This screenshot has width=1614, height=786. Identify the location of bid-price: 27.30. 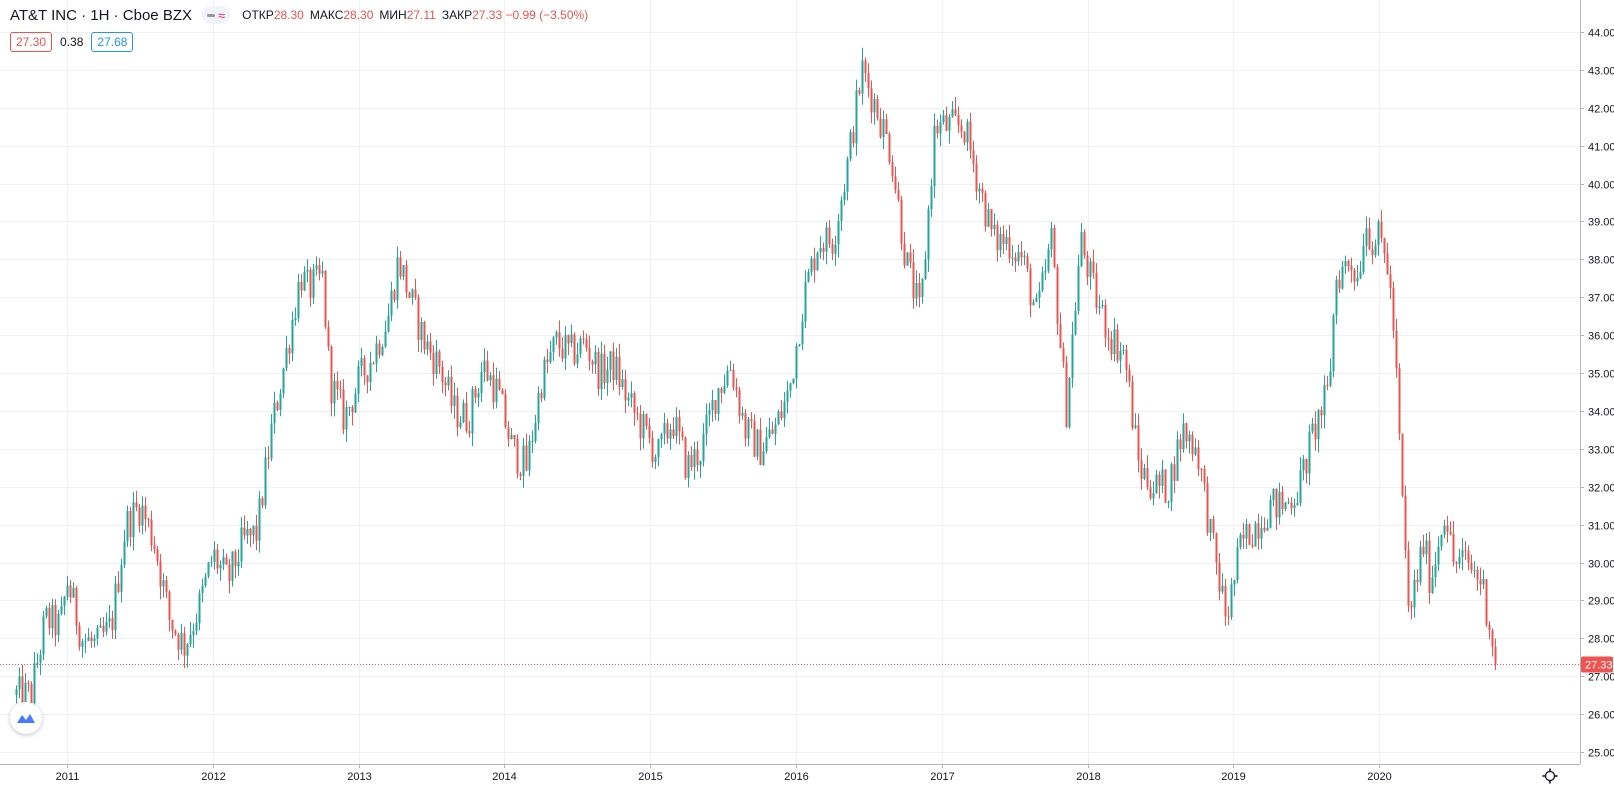
(31, 42).